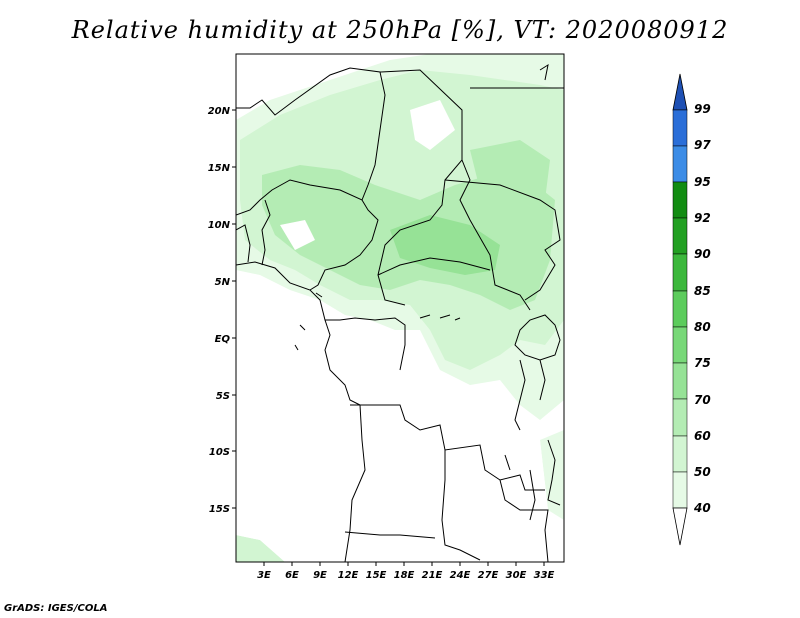 This screenshot has width=800, height=618. I want to click on colorbar-label: 75, so click(702, 363).